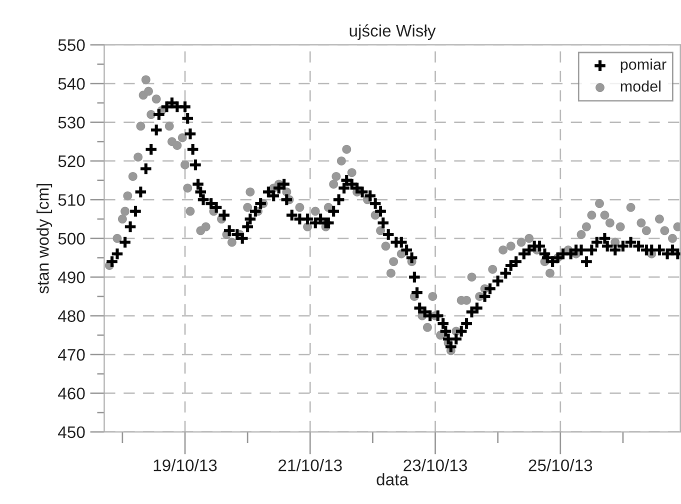 The width and height of the screenshot is (681, 504). What do you see at coordinates (71, 45) in the screenshot?
I see `y-tick-label: 550` at bounding box center [71, 45].